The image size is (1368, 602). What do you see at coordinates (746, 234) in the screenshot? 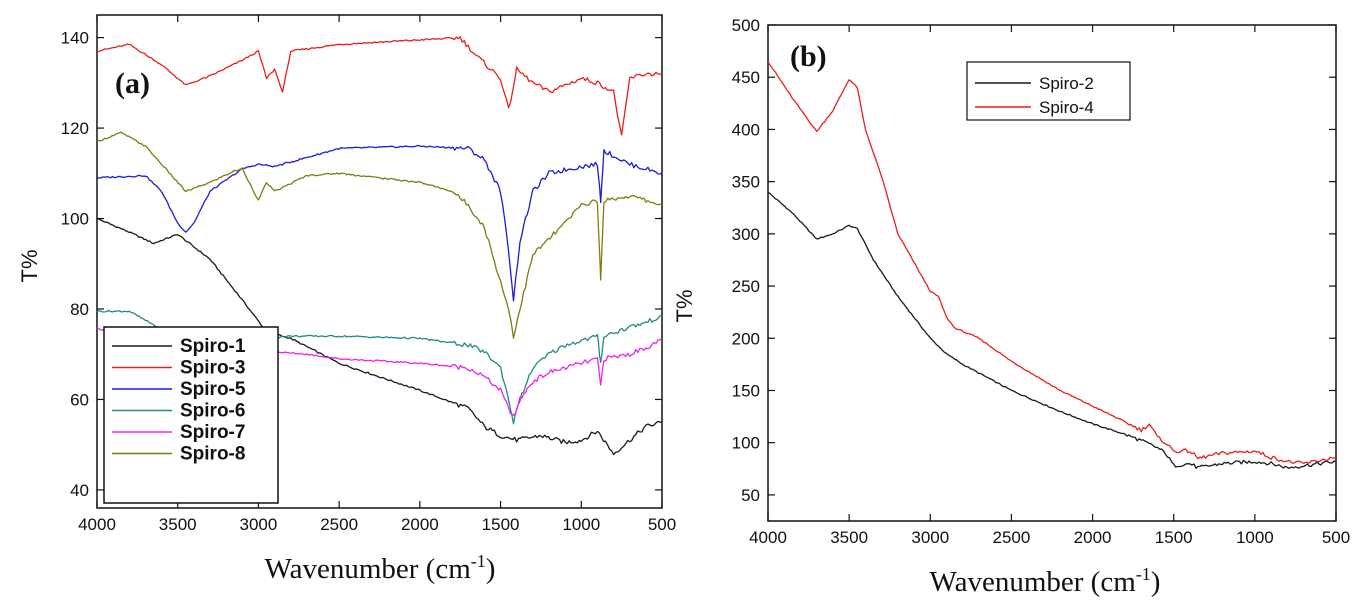
I see `y-tick-label: 300` at bounding box center [746, 234].